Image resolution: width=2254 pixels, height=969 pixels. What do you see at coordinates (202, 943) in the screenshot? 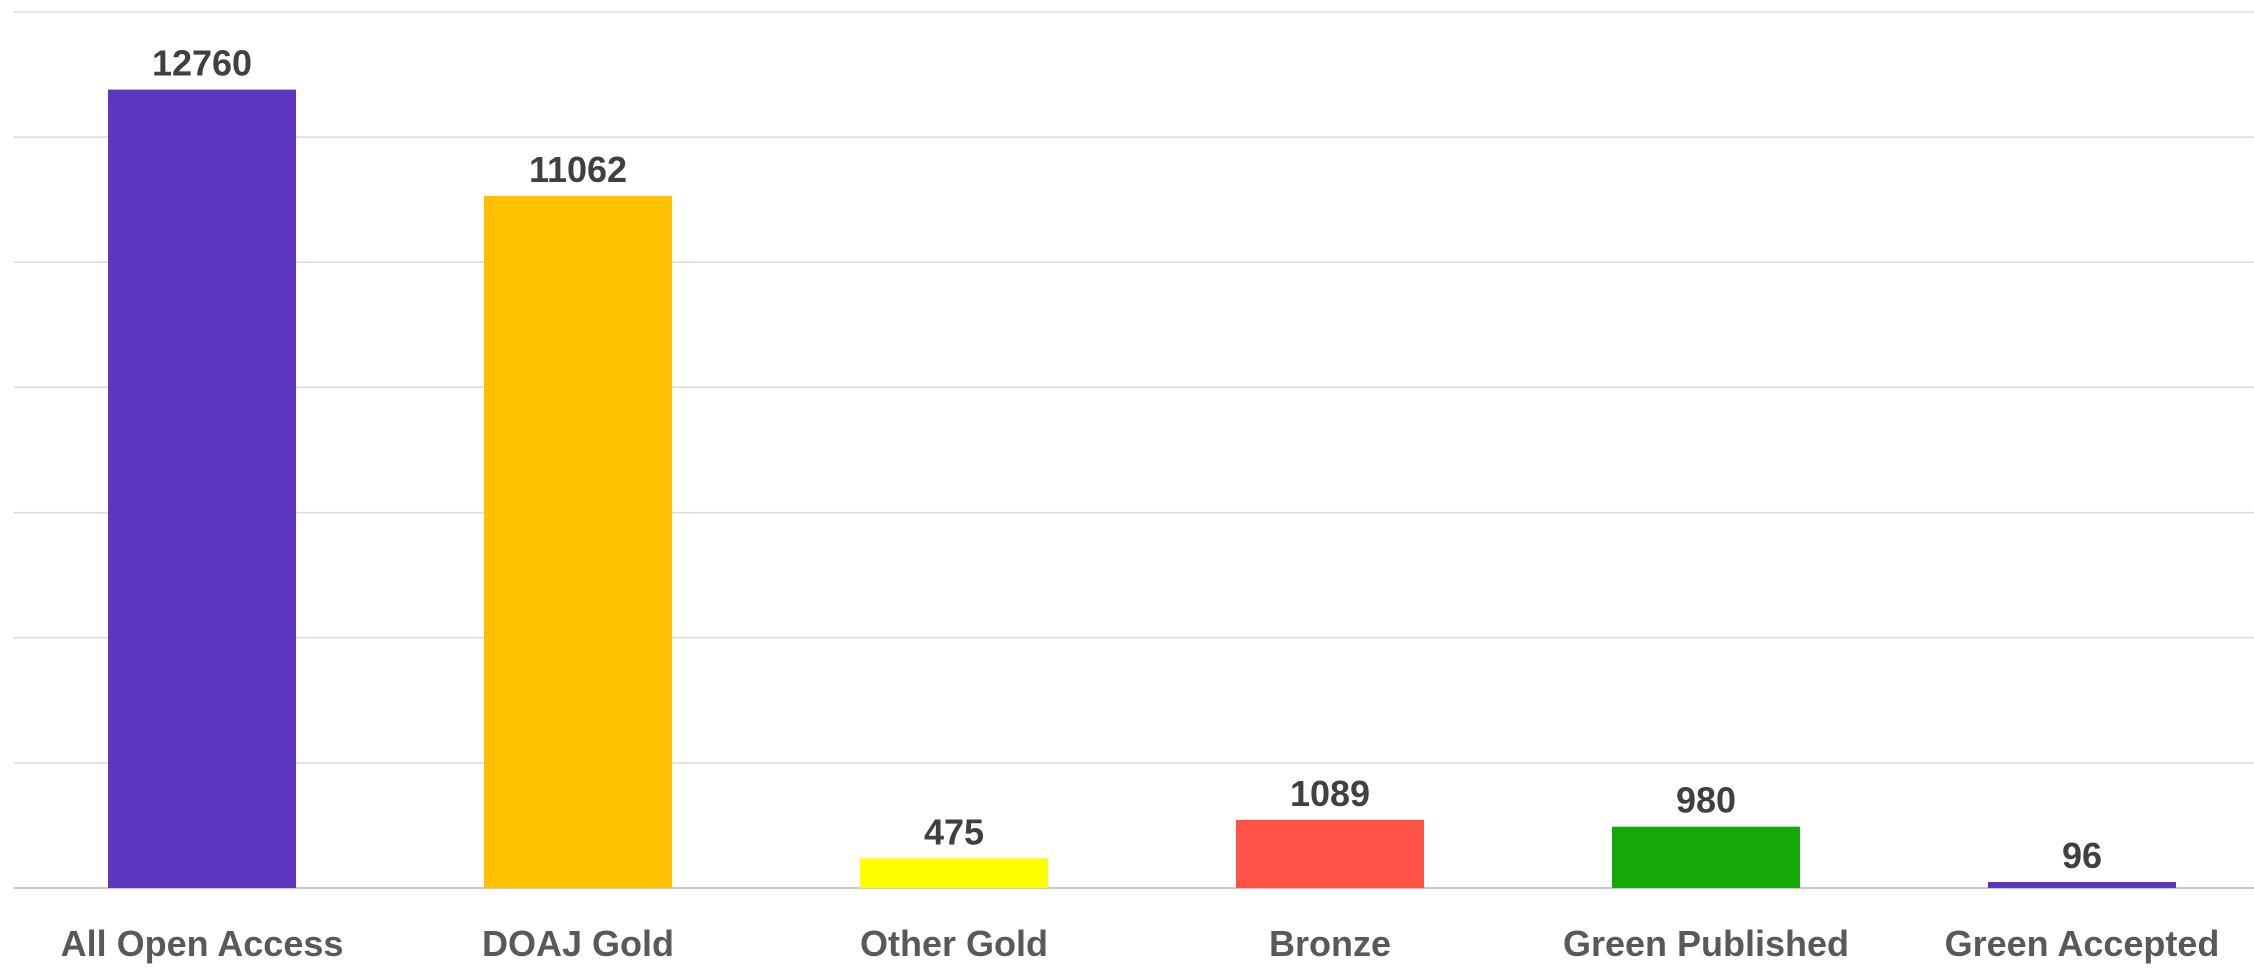
I see `category-label: All Open Access` at bounding box center [202, 943].